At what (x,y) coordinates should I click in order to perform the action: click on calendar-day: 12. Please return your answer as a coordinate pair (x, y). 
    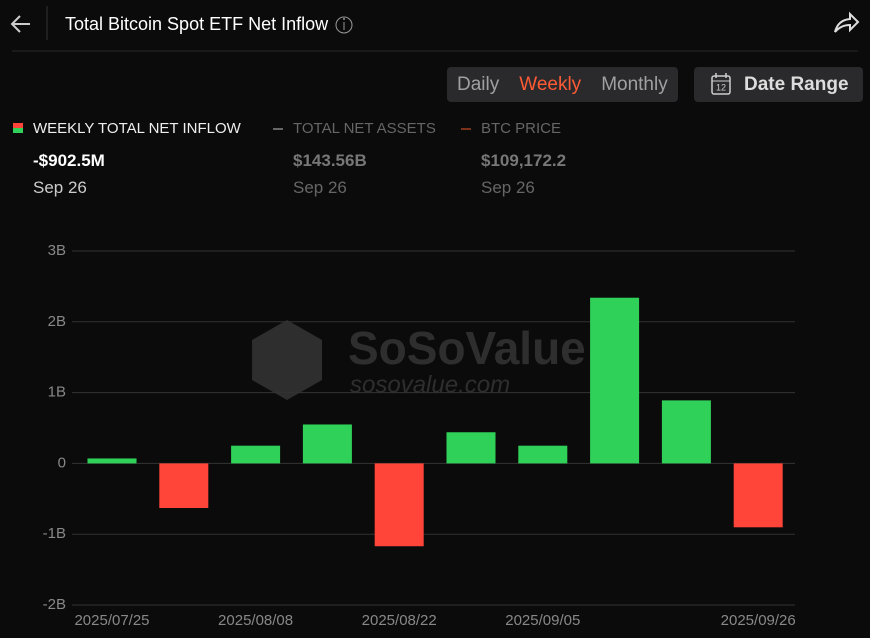
    Looking at the image, I should click on (721, 87).